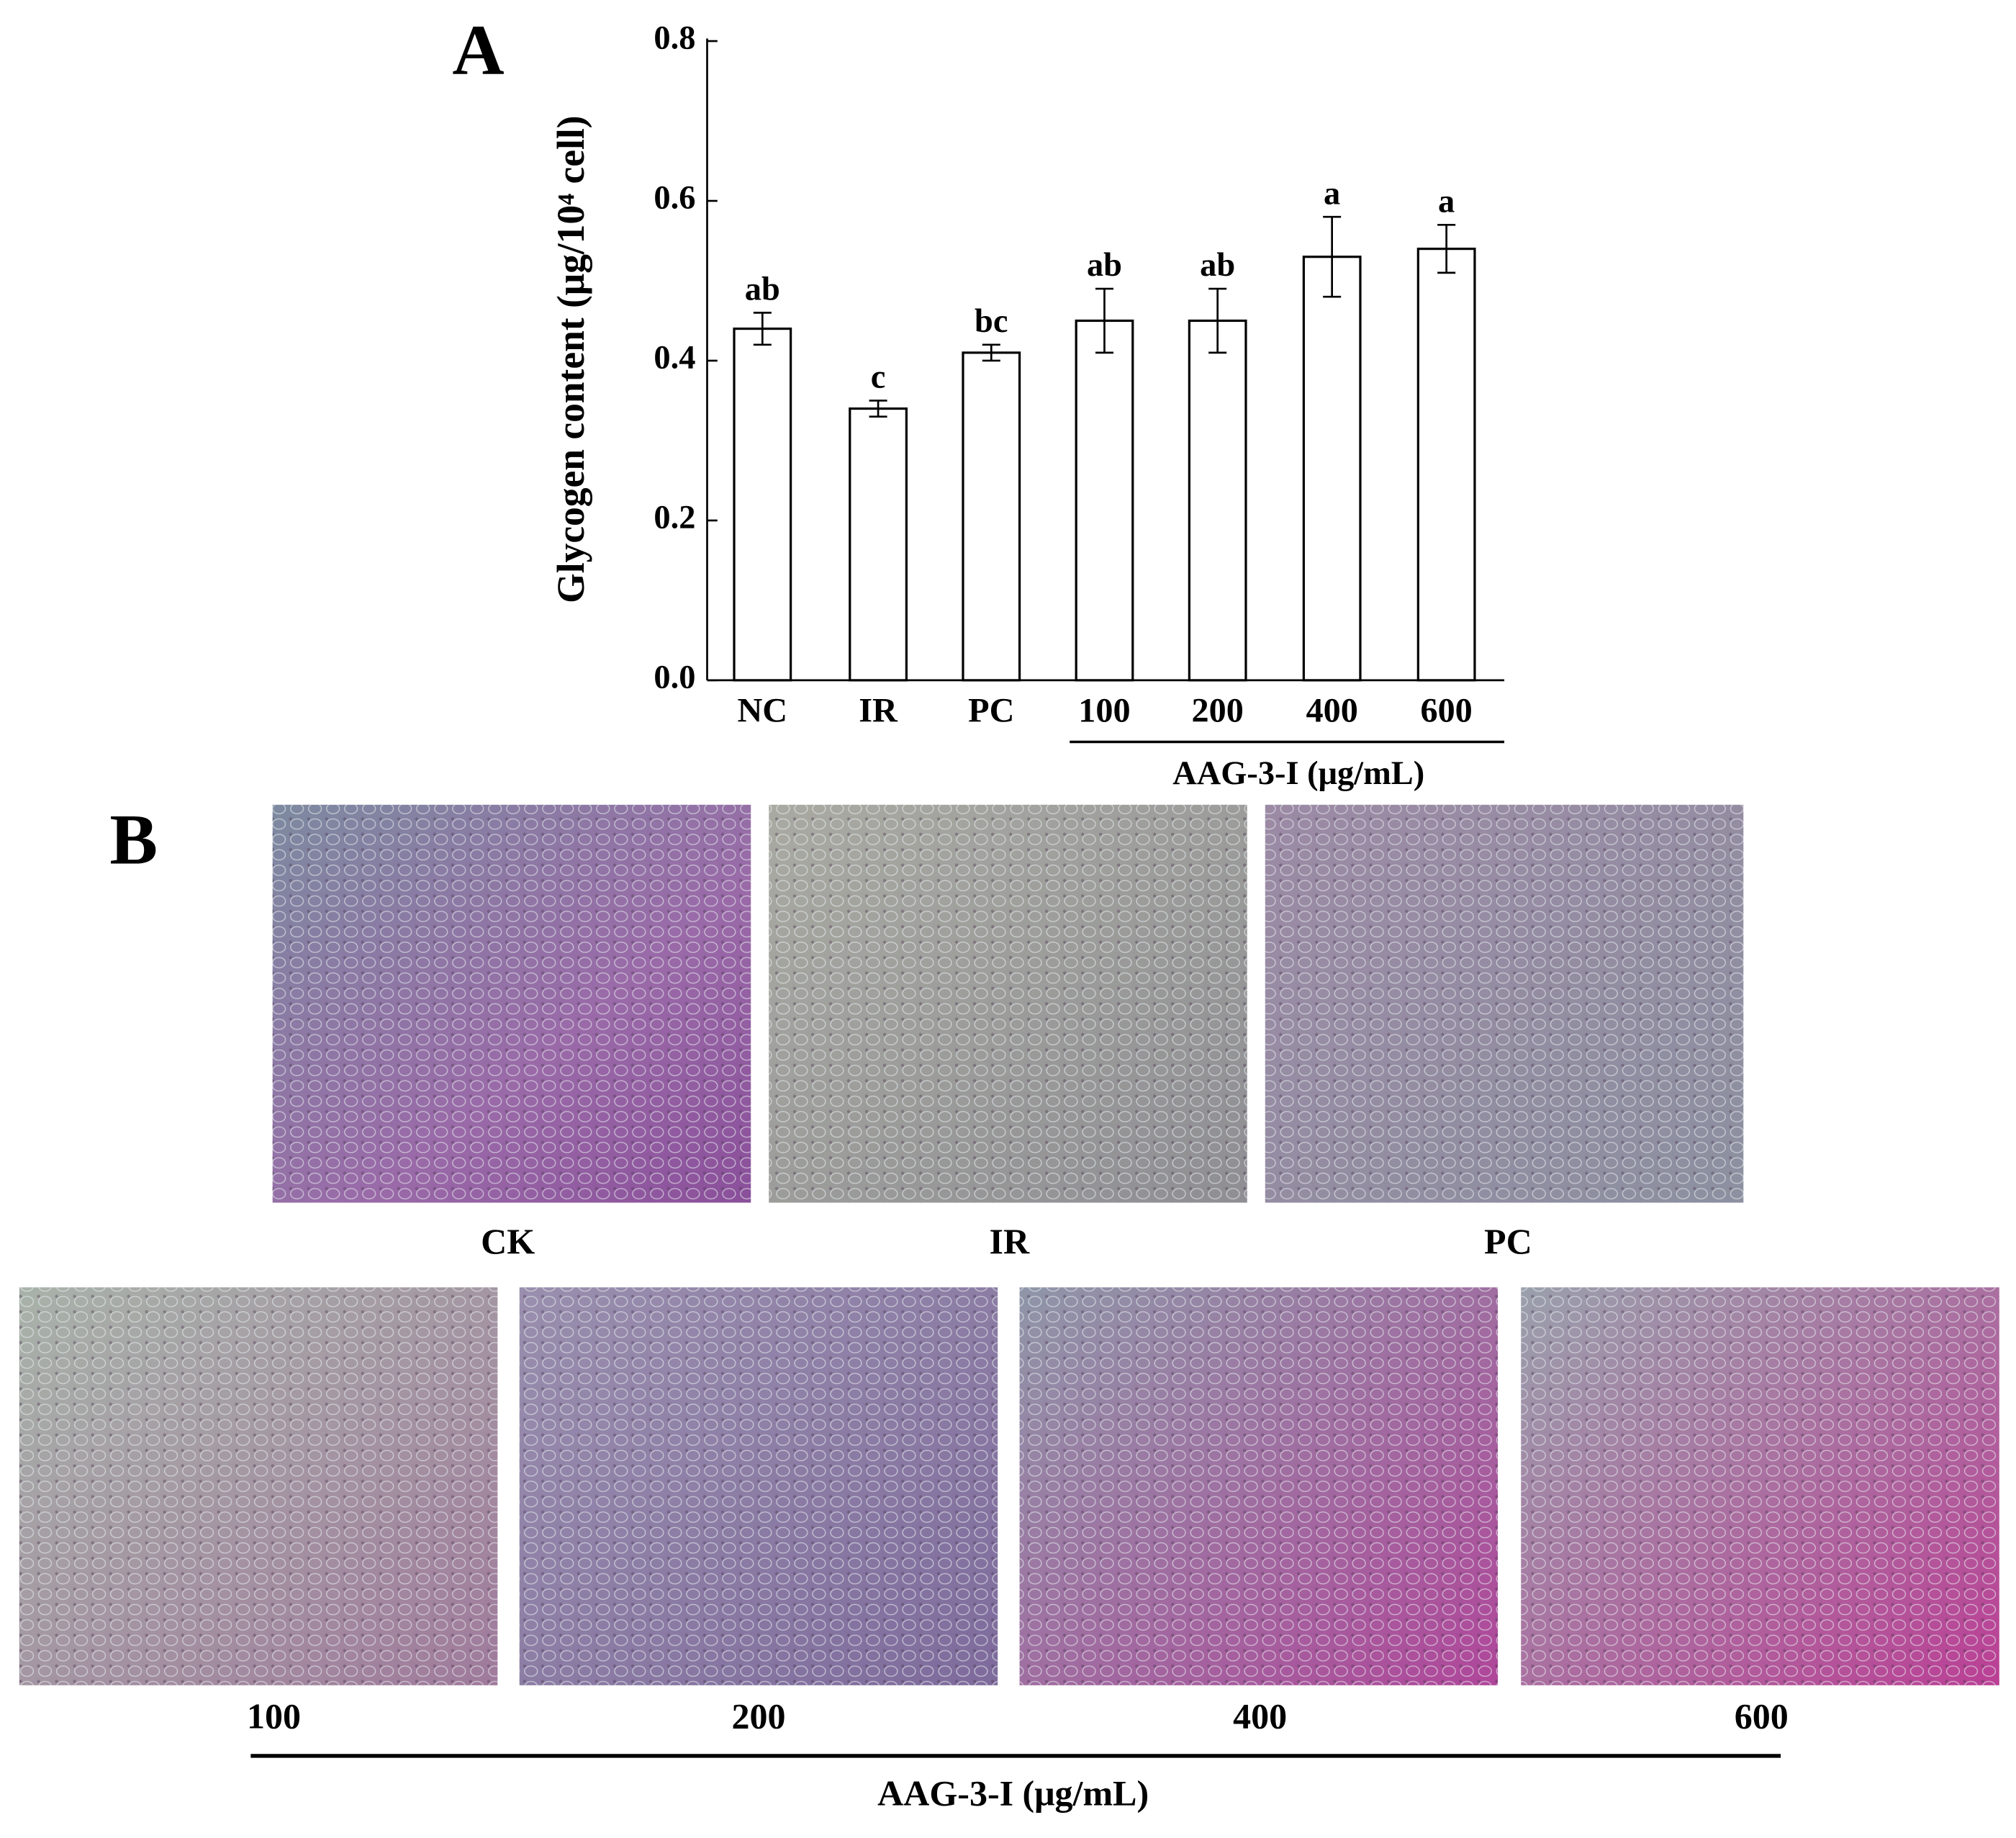  What do you see at coordinates (674, 358) in the screenshot?
I see `y-tick-label: 0.4` at bounding box center [674, 358].